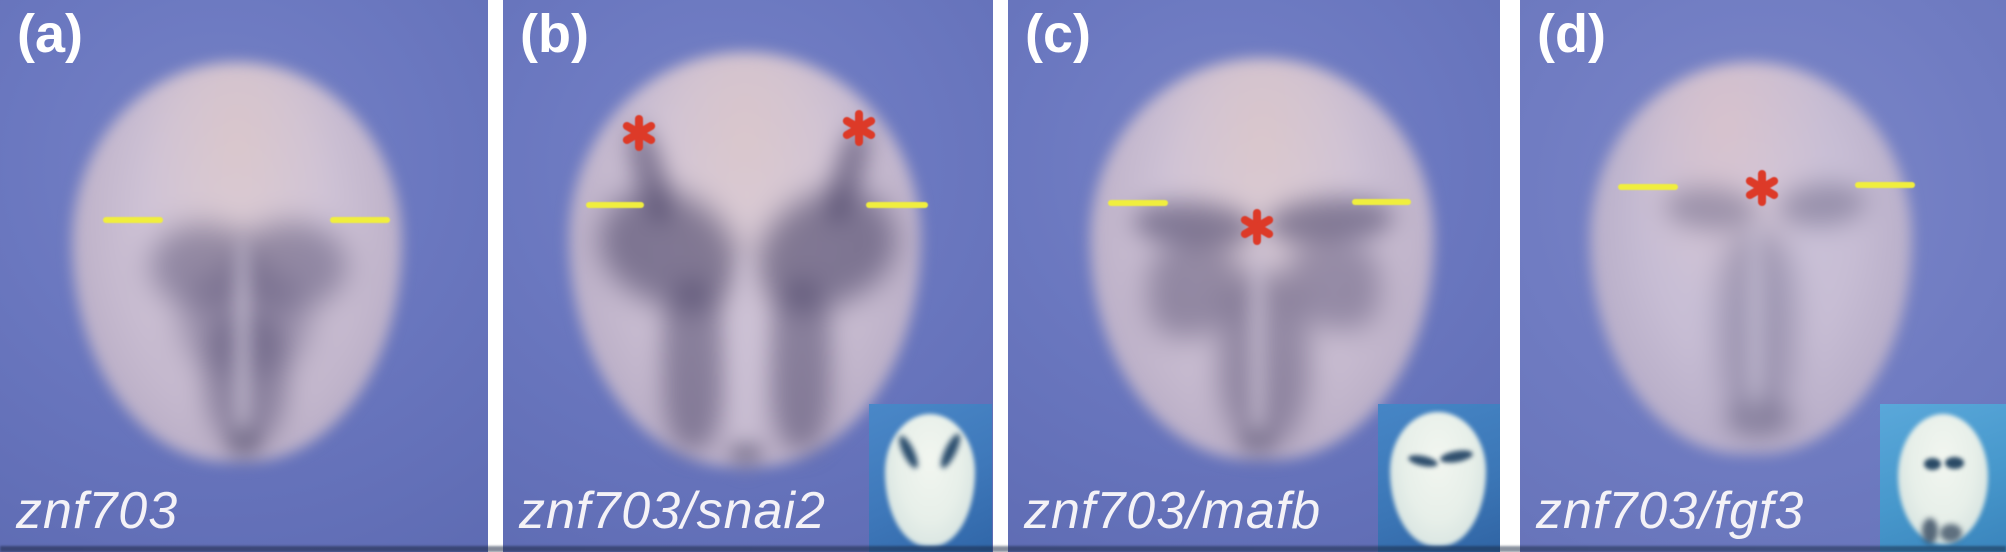 The width and height of the screenshot is (2006, 552). I want to click on figure-bottom-edge, so click(1003, 549).